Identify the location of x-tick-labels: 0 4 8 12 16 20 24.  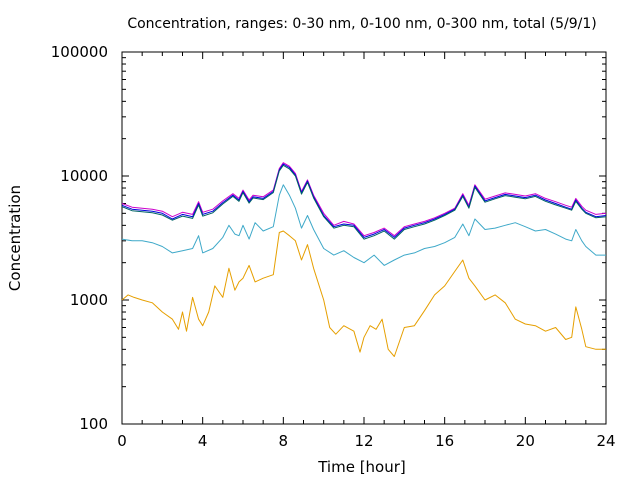
(366, 441).